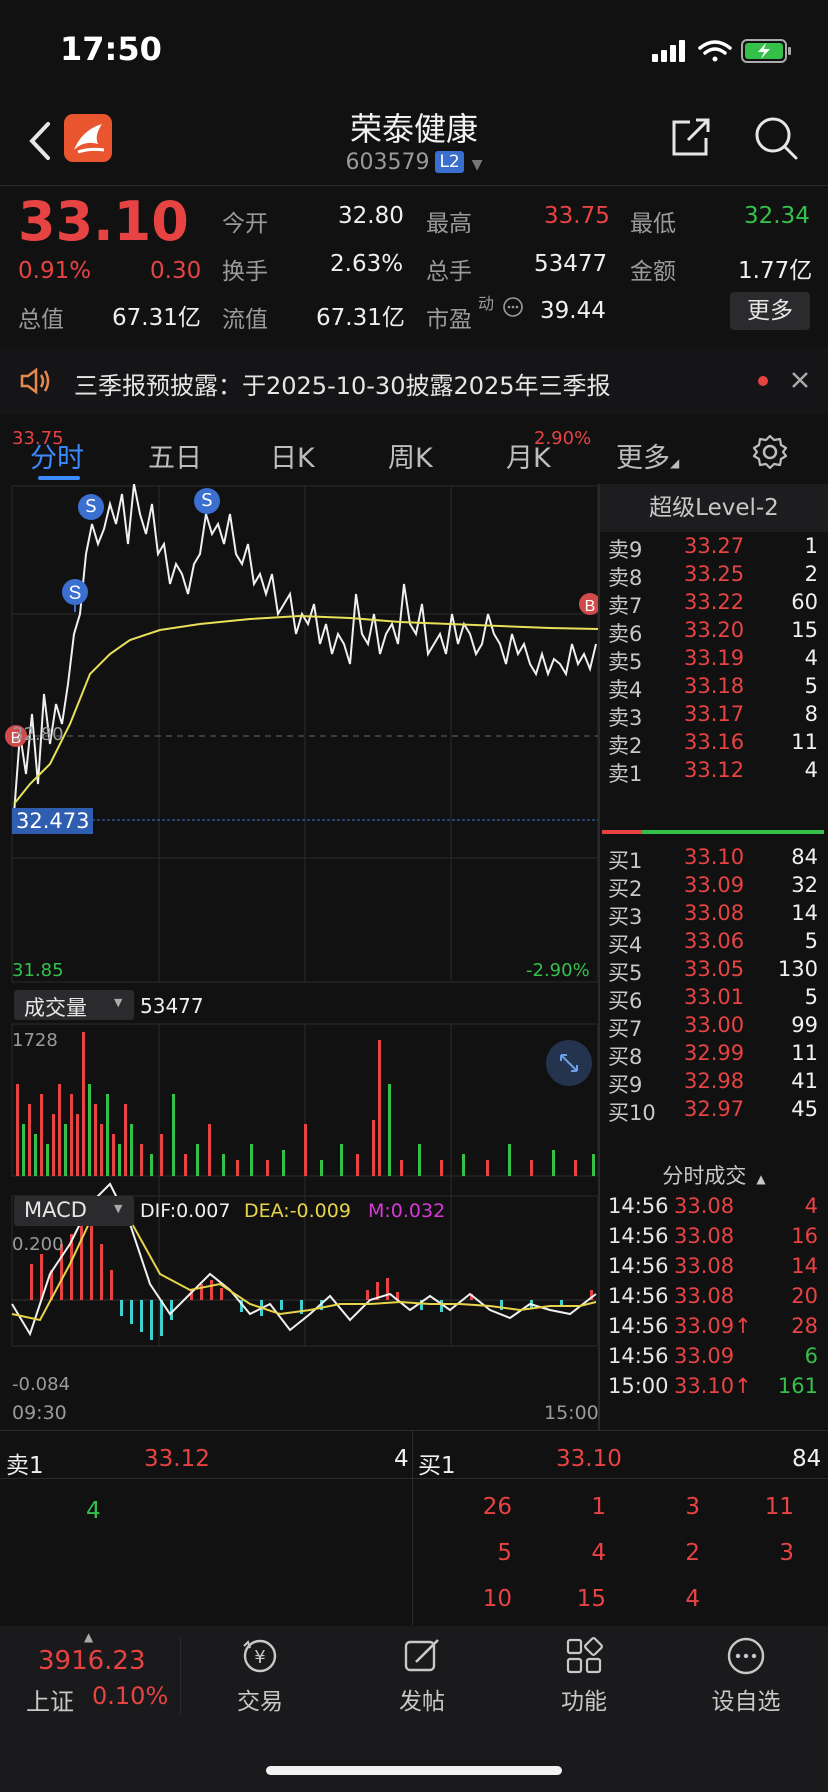 This screenshot has height=1792, width=828. Describe the element at coordinates (714, 1177) in the screenshot. I see `time-trades-header: 分时成交 ▲` at that location.